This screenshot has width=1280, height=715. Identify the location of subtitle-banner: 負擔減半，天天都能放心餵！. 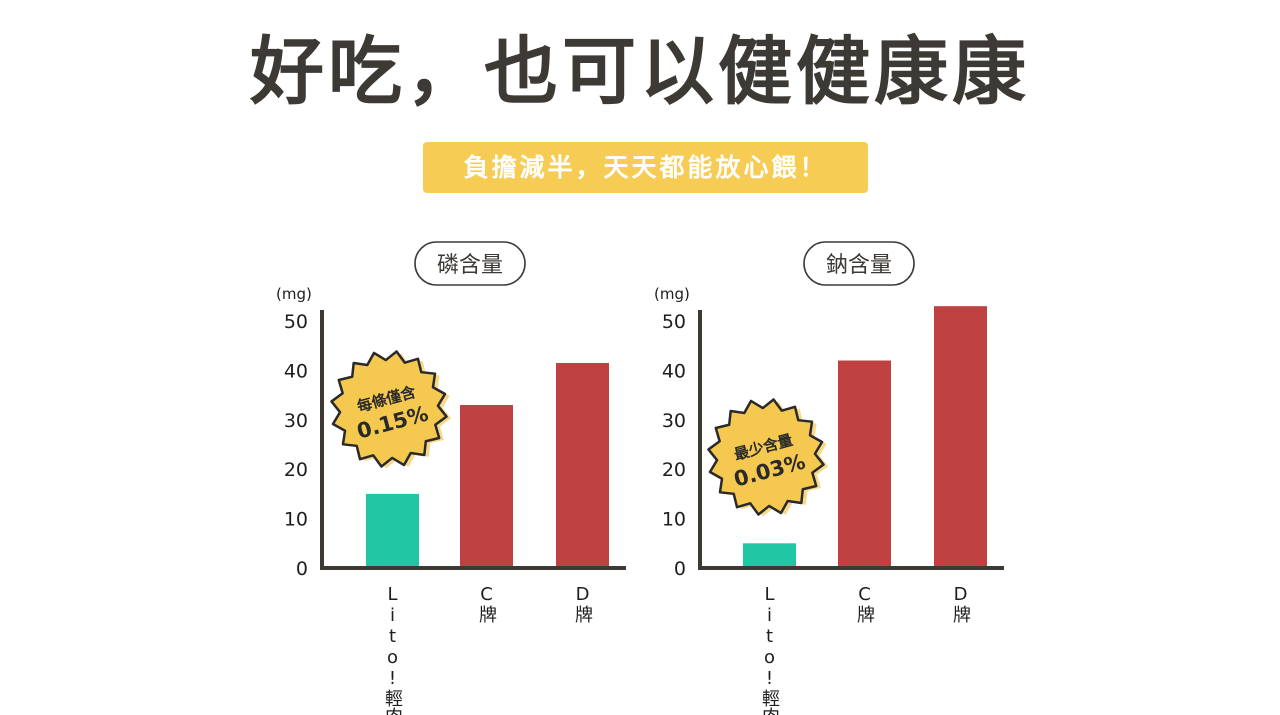
(645, 167).